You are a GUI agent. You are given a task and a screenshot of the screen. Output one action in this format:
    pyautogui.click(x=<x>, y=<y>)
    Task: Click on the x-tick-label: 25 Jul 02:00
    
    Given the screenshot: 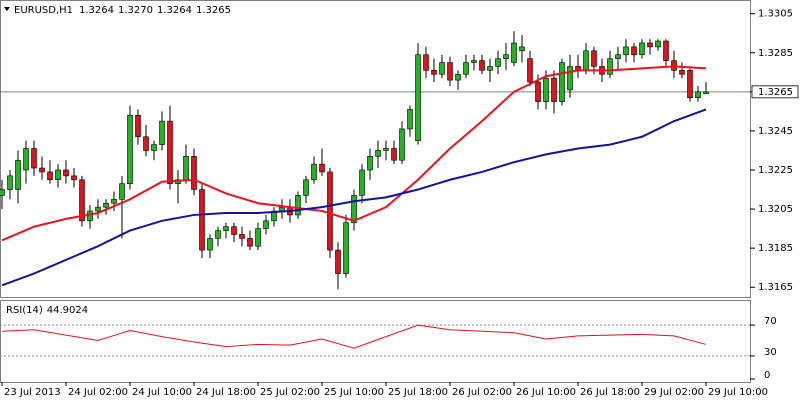 What is the action you would take?
    pyautogui.click(x=290, y=392)
    